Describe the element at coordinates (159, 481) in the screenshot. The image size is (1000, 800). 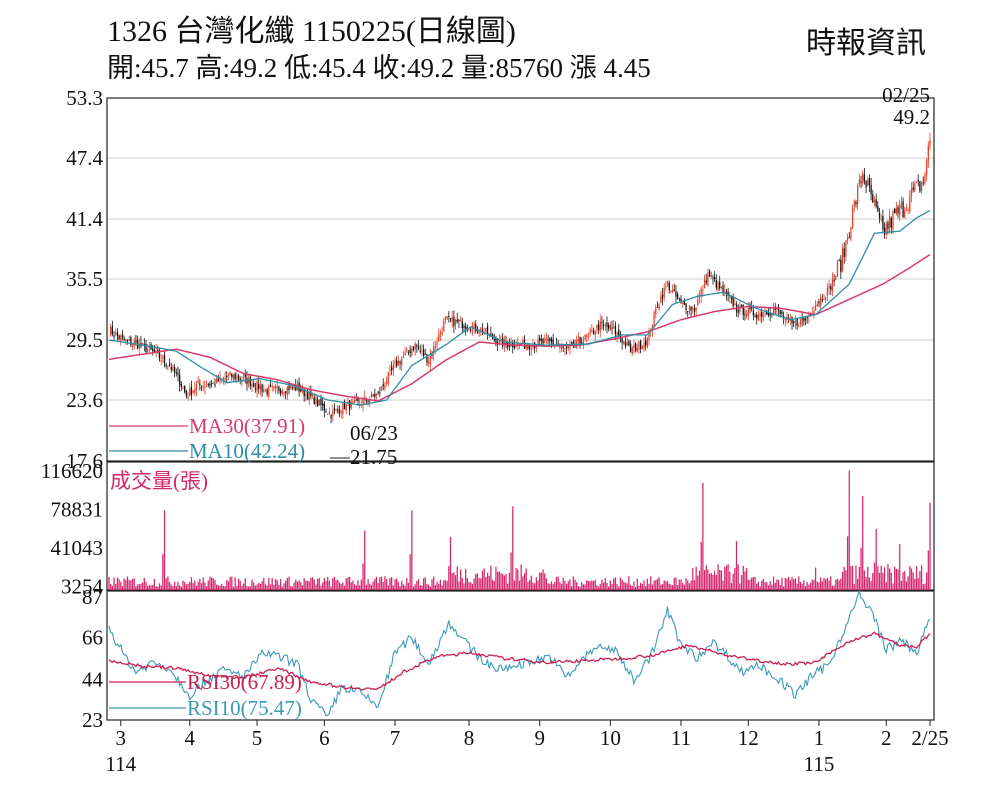
I see `volume-panel-title: 成交量(張)` at that location.